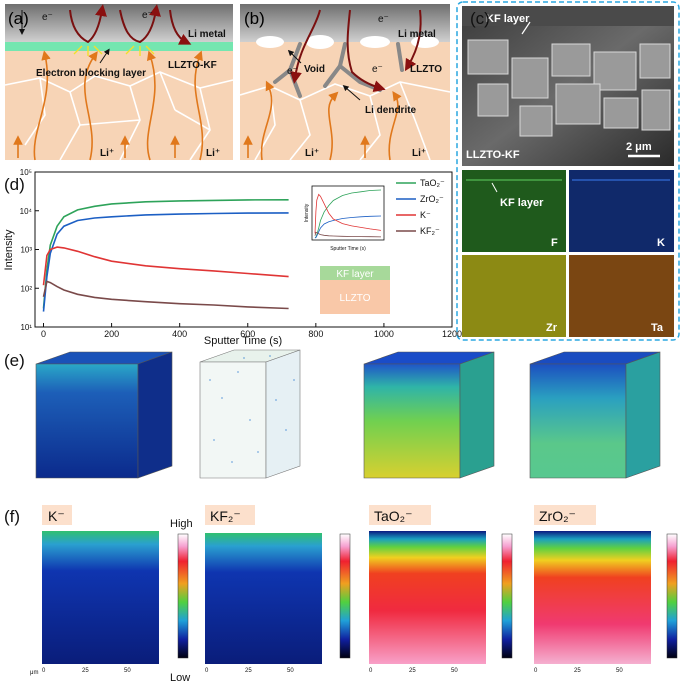 This screenshot has width=682, height=685. I want to click on cube-tao2, so click(429, 415).